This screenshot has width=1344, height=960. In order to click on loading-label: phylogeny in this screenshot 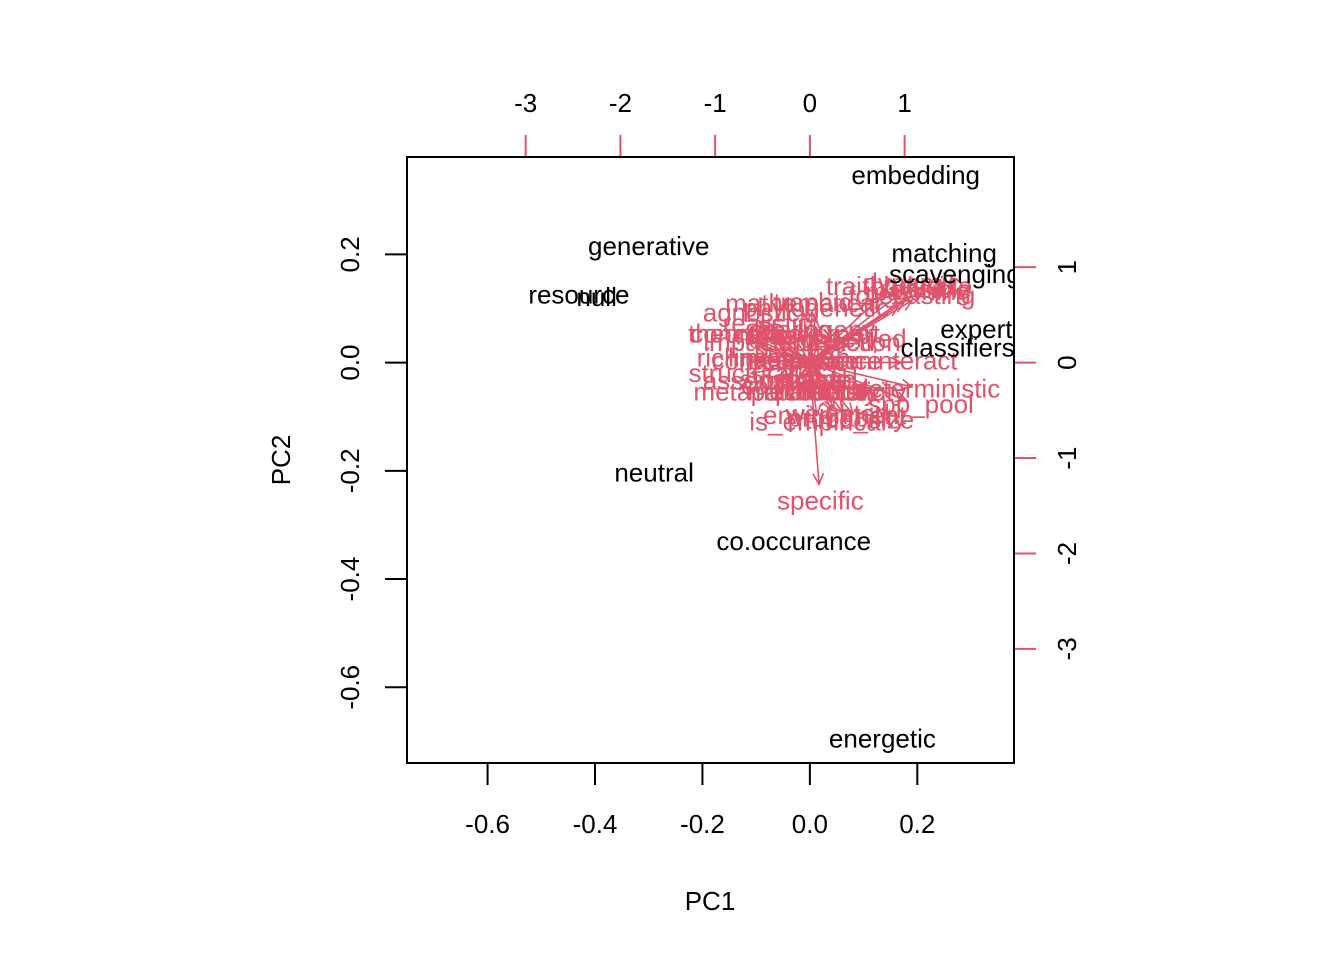, I will do `click(816, 329)`.